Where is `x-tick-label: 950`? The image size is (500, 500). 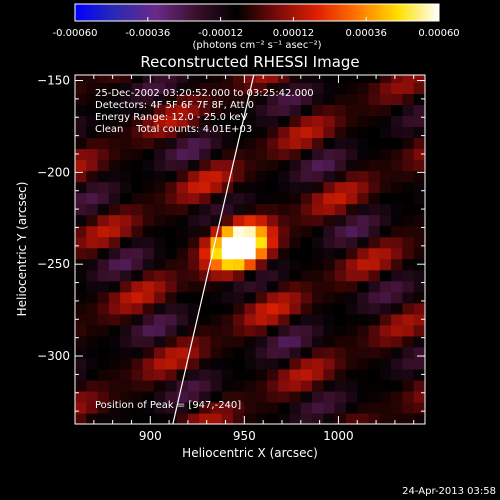 x-tick-label: 950 is located at coordinates (244, 436).